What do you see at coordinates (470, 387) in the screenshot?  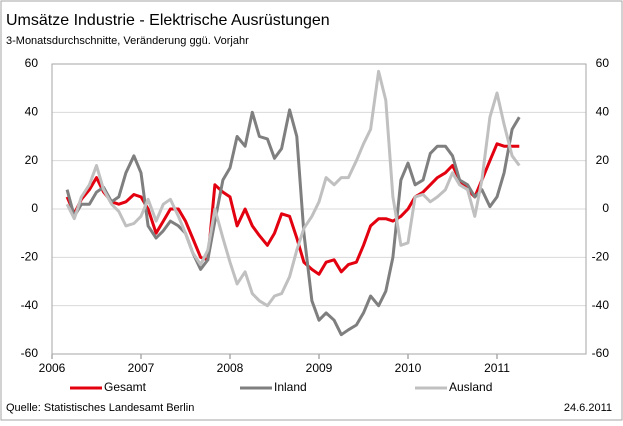 I see `legend-label: Ausland` at bounding box center [470, 387].